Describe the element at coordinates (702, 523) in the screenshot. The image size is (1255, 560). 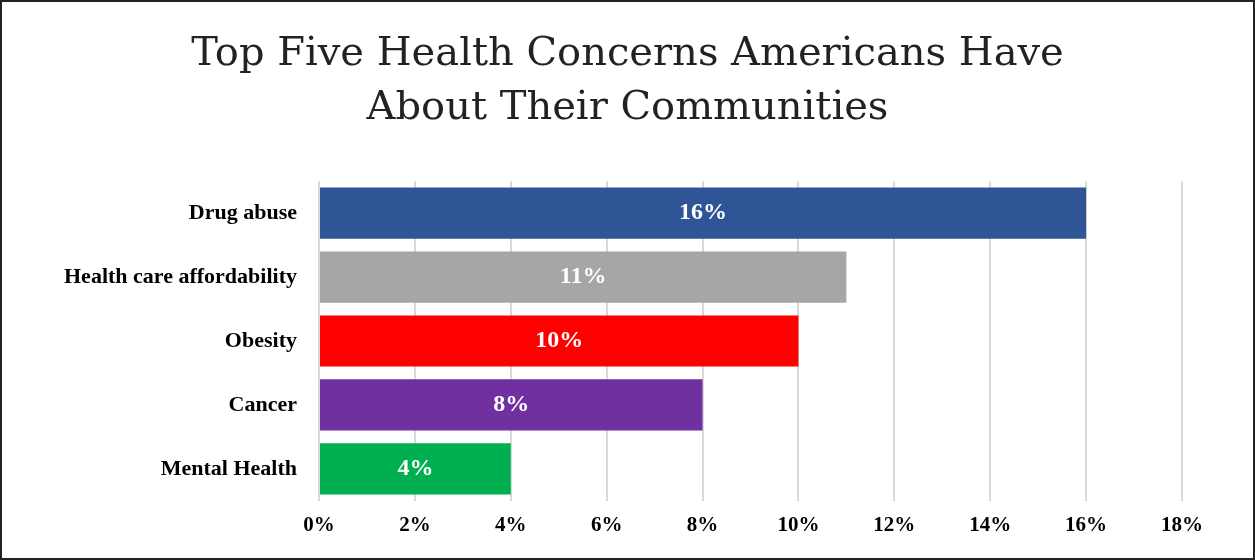
I see `x-tick-label: 8%` at that location.